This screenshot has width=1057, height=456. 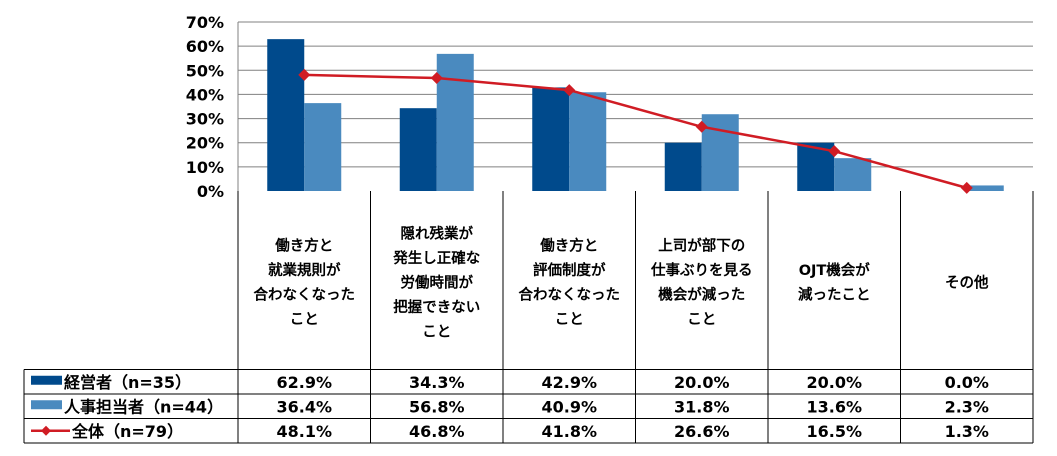 What do you see at coordinates (701, 246) in the screenshot?
I see `category-label: 上司が部下の` at bounding box center [701, 246].